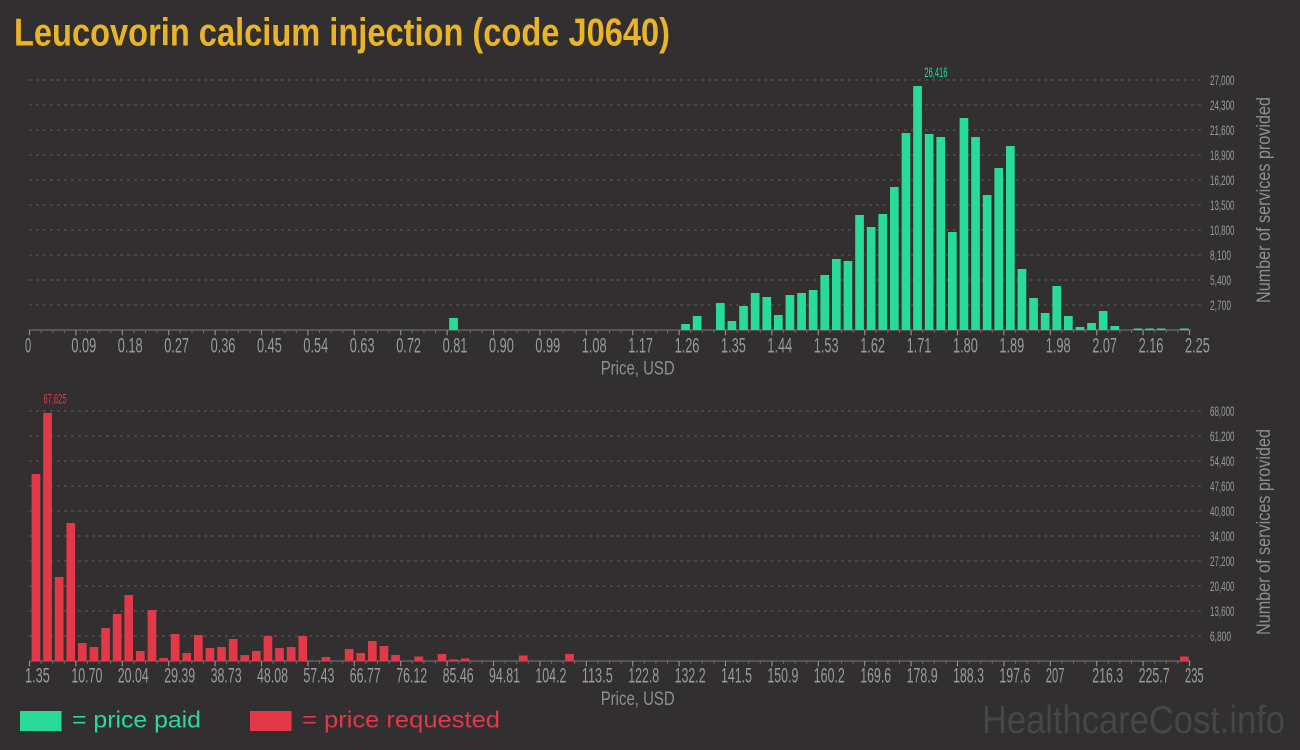 The width and height of the screenshot is (1300, 750). What do you see at coordinates (28, 346) in the screenshot?
I see `svg-text: 0` at bounding box center [28, 346].